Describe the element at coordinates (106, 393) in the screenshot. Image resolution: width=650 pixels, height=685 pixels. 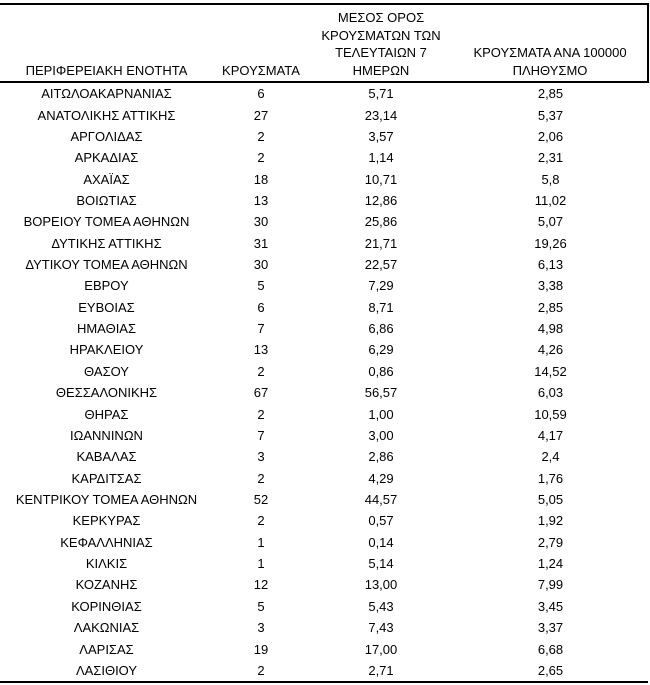
I see `regional-unit-cell: ΘΕΣΣΑΛΟΝΙΚΗΣ` at that location.